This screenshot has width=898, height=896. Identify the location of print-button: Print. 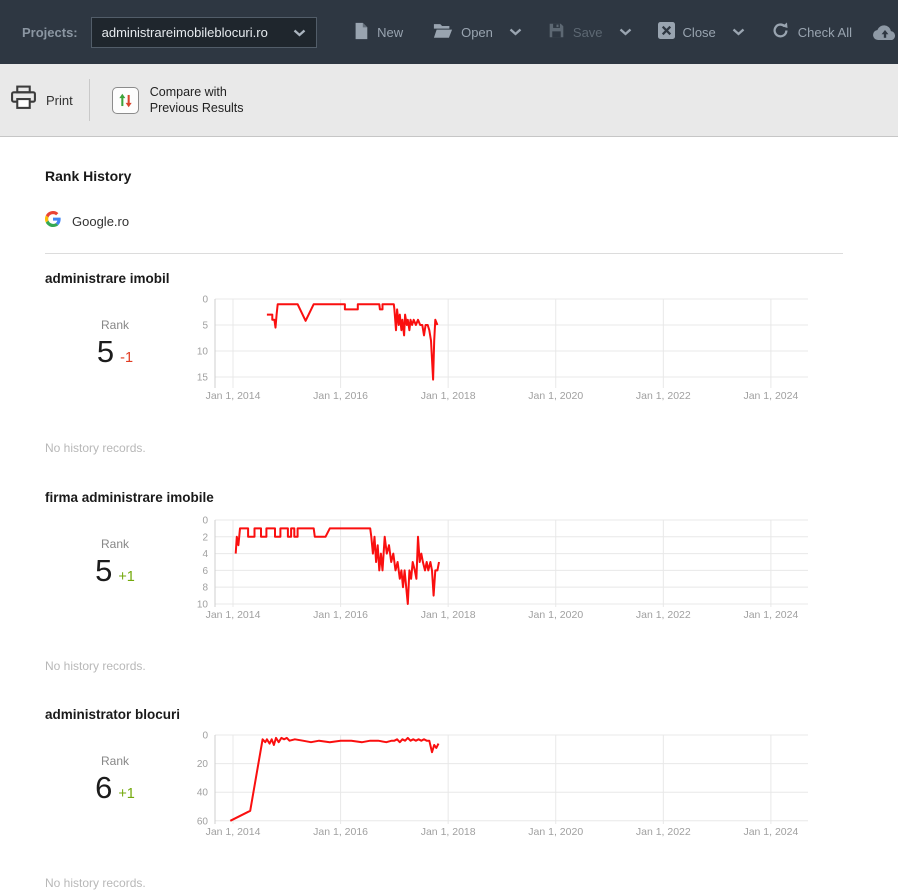
(41, 100).